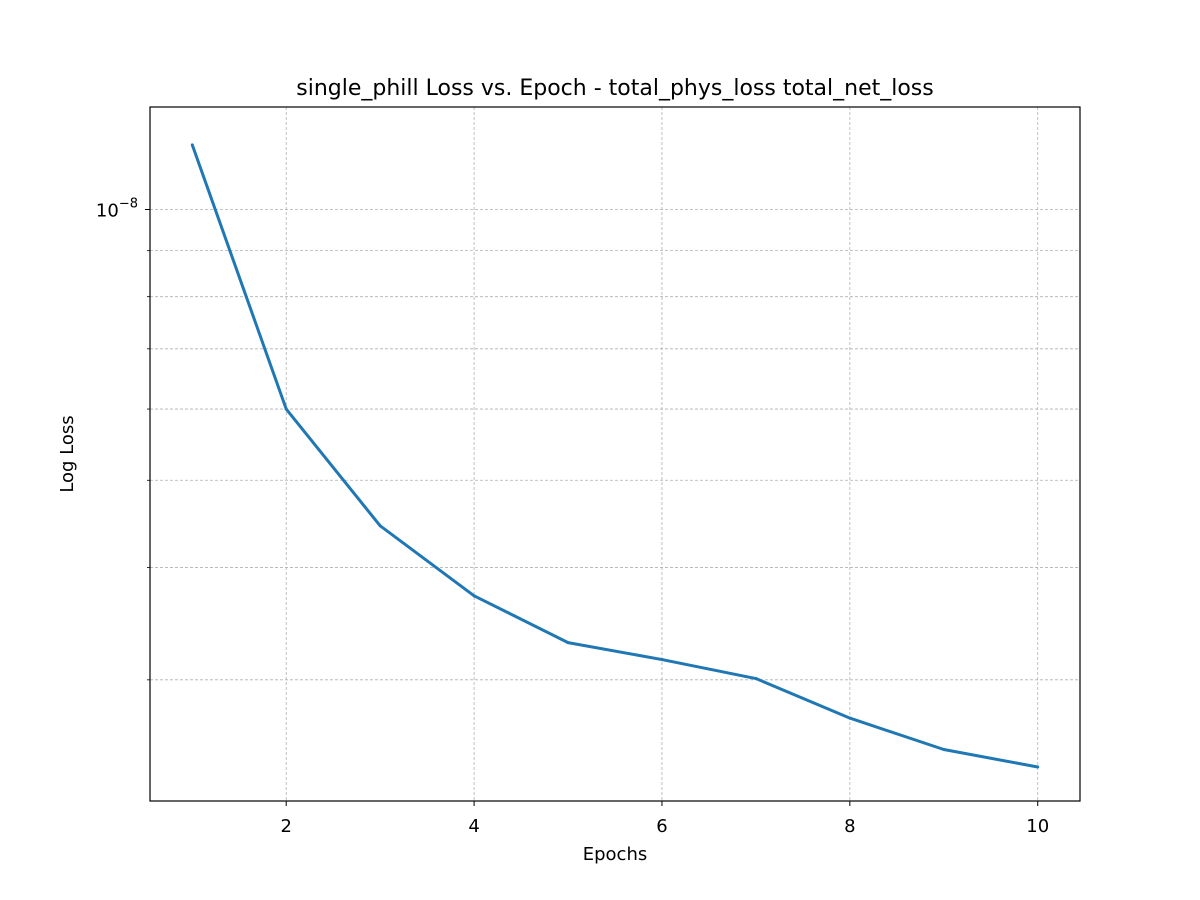 This screenshot has height=900, width=1200. What do you see at coordinates (849, 826) in the screenshot?
I see `x-tick-label: 8` at bounding box center [849, 826].